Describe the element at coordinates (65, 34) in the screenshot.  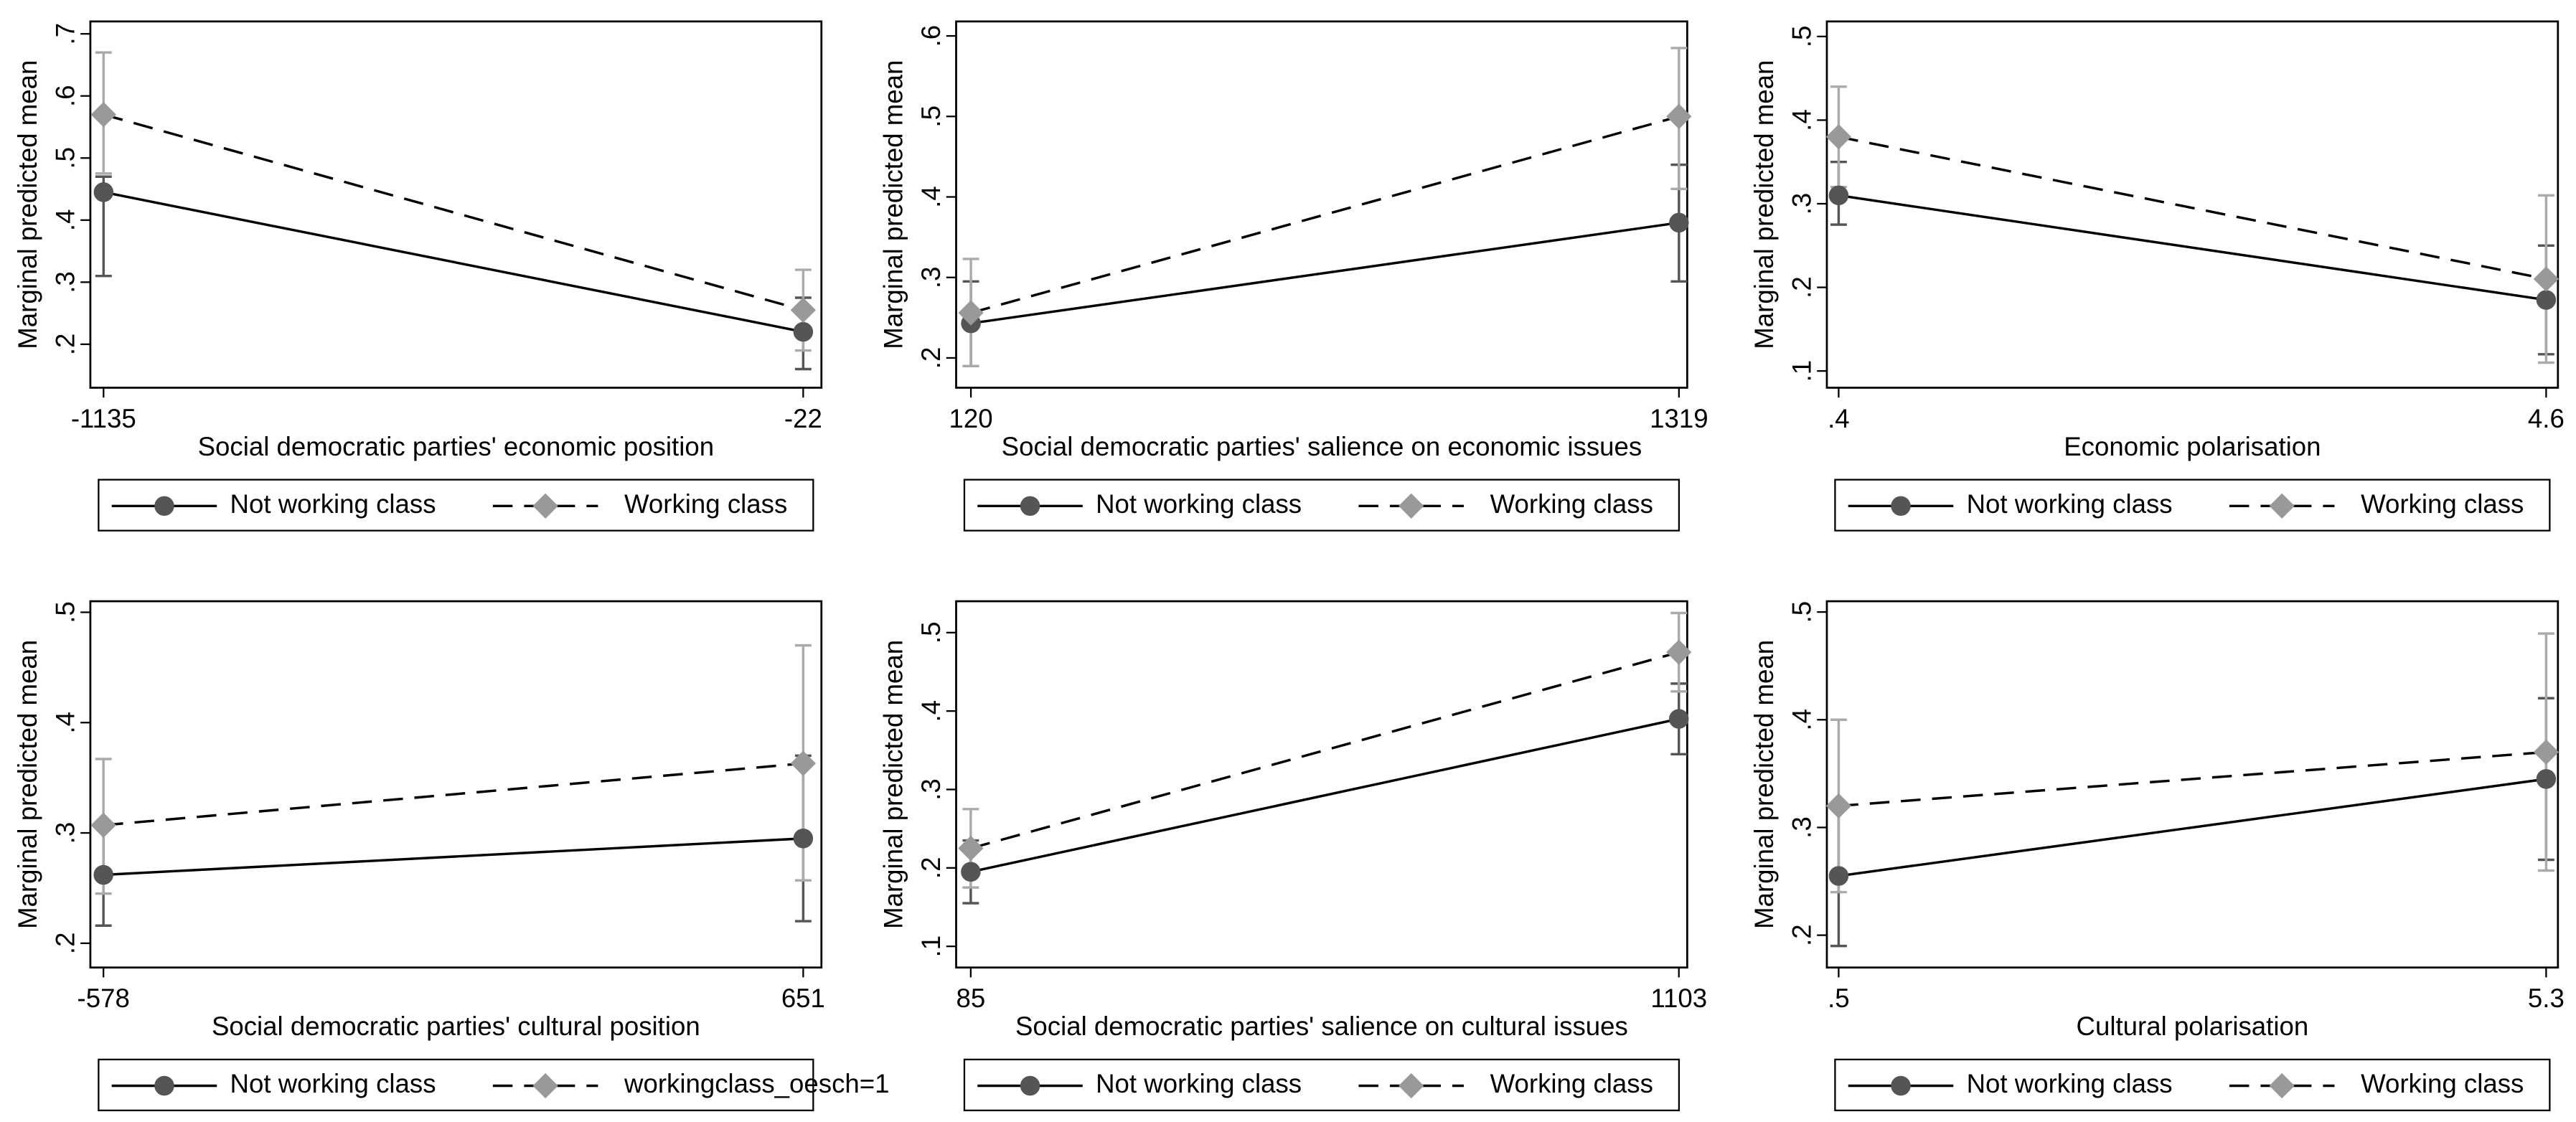
I see `y-tick-label: .7` at that location.